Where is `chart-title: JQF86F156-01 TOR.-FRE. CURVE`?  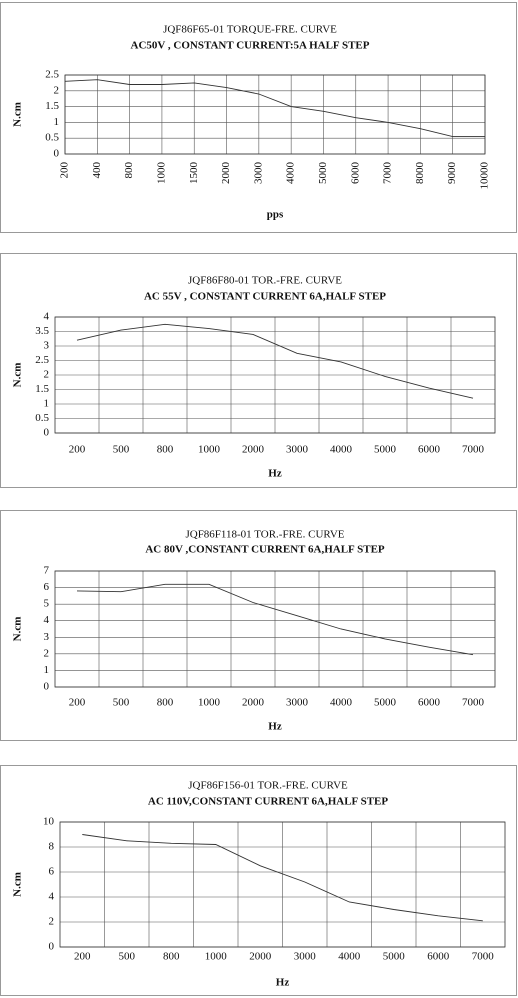
chart-title: JQF86F156-01 TOR.-FRE. CURVE is located at coordinates (268, 786).